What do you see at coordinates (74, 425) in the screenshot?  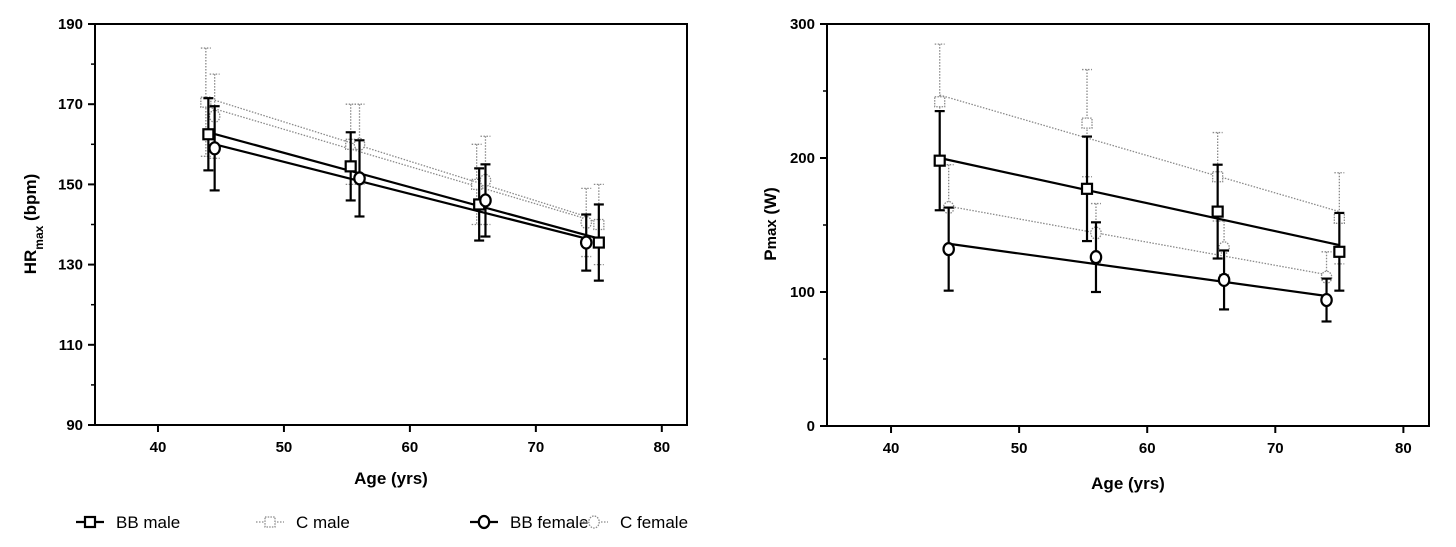 I see `chart-left-y-tick-label: 90` at bounding box center [74, 425].